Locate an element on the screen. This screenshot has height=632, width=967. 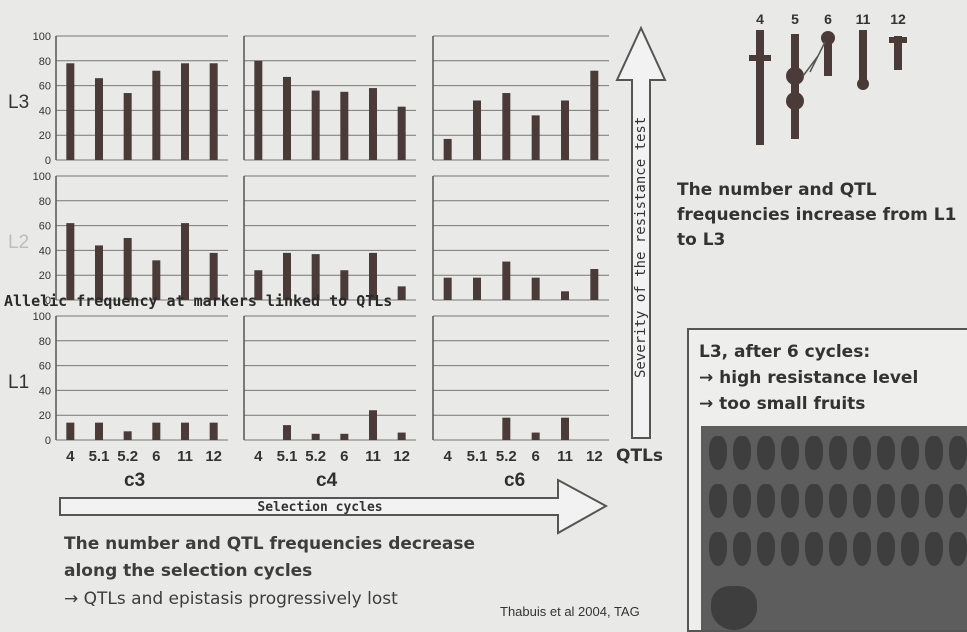
box-point-1: → high resistance level is located at coordinates (809, 378).